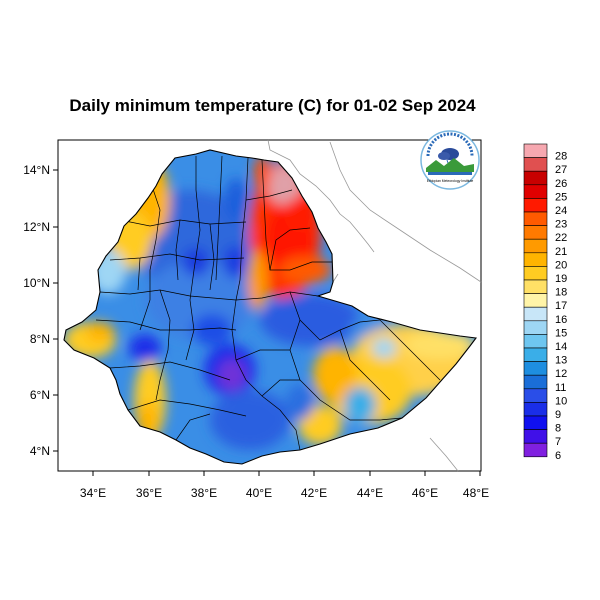  Describe the element at coordinates (450, 181) in the screenshot. I see `logo-caption: Ethiopian Meteorology Institute` at that location.